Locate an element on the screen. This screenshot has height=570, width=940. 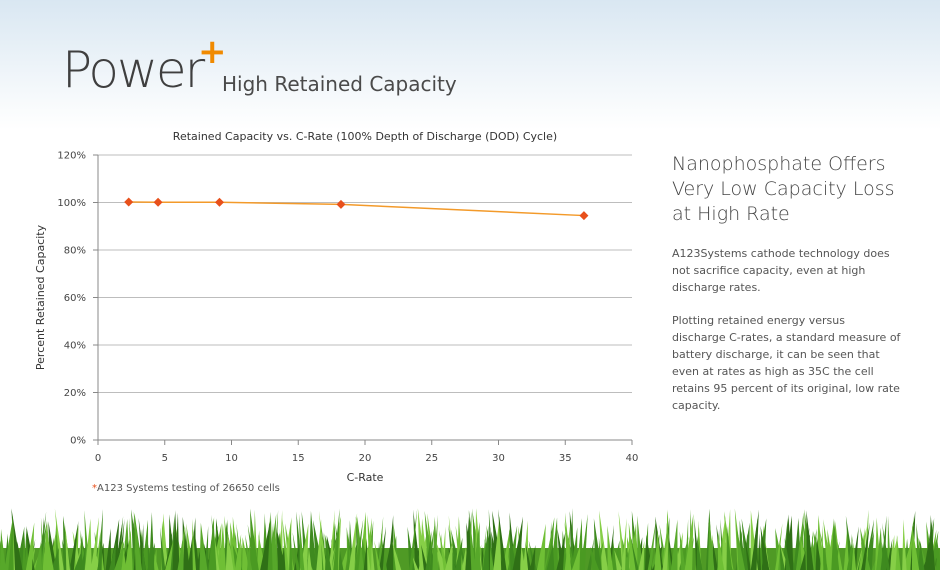
x-tick-label: 5 is located at coordinates (165, 458).